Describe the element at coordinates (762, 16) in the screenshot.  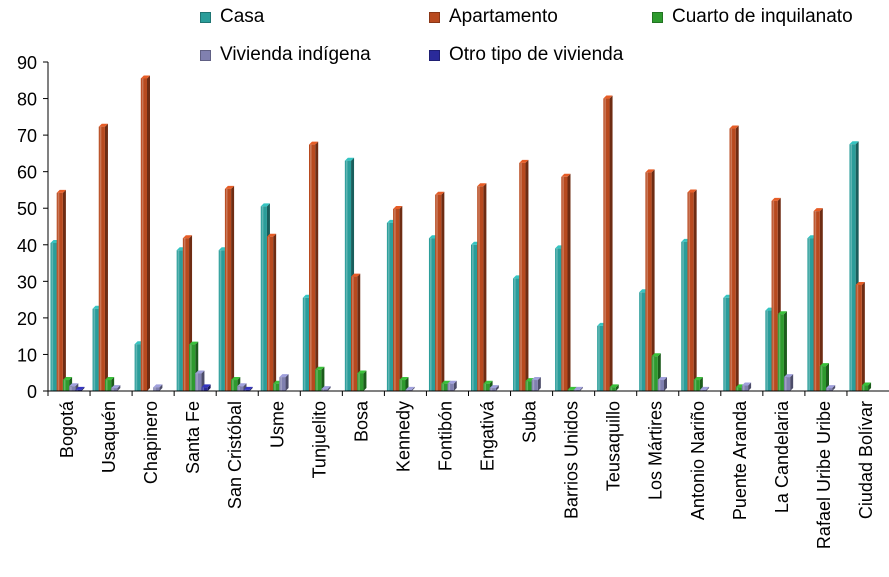
I see `legend-label-cuarto-de-inquilanato: Cuarto de inquilanato` at that location.